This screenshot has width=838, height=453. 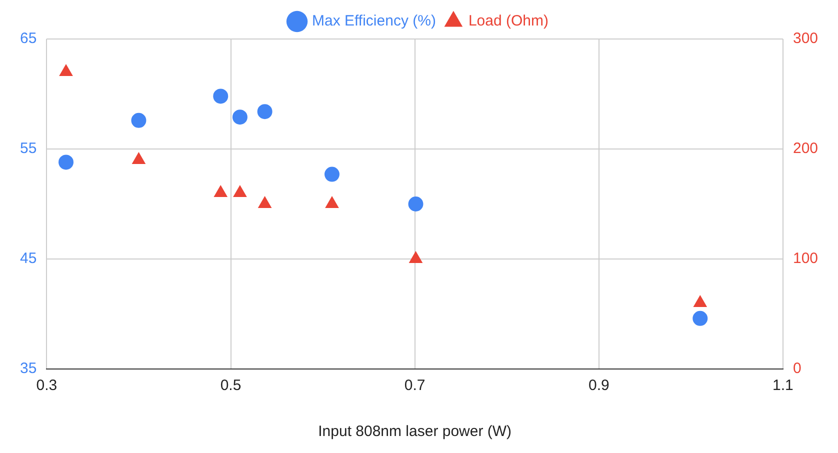 What do you see at coordinates (374, 21) in the screenshot?
I see `legend-label: Max Efficiency (%)` at bounding box center [374, 21].